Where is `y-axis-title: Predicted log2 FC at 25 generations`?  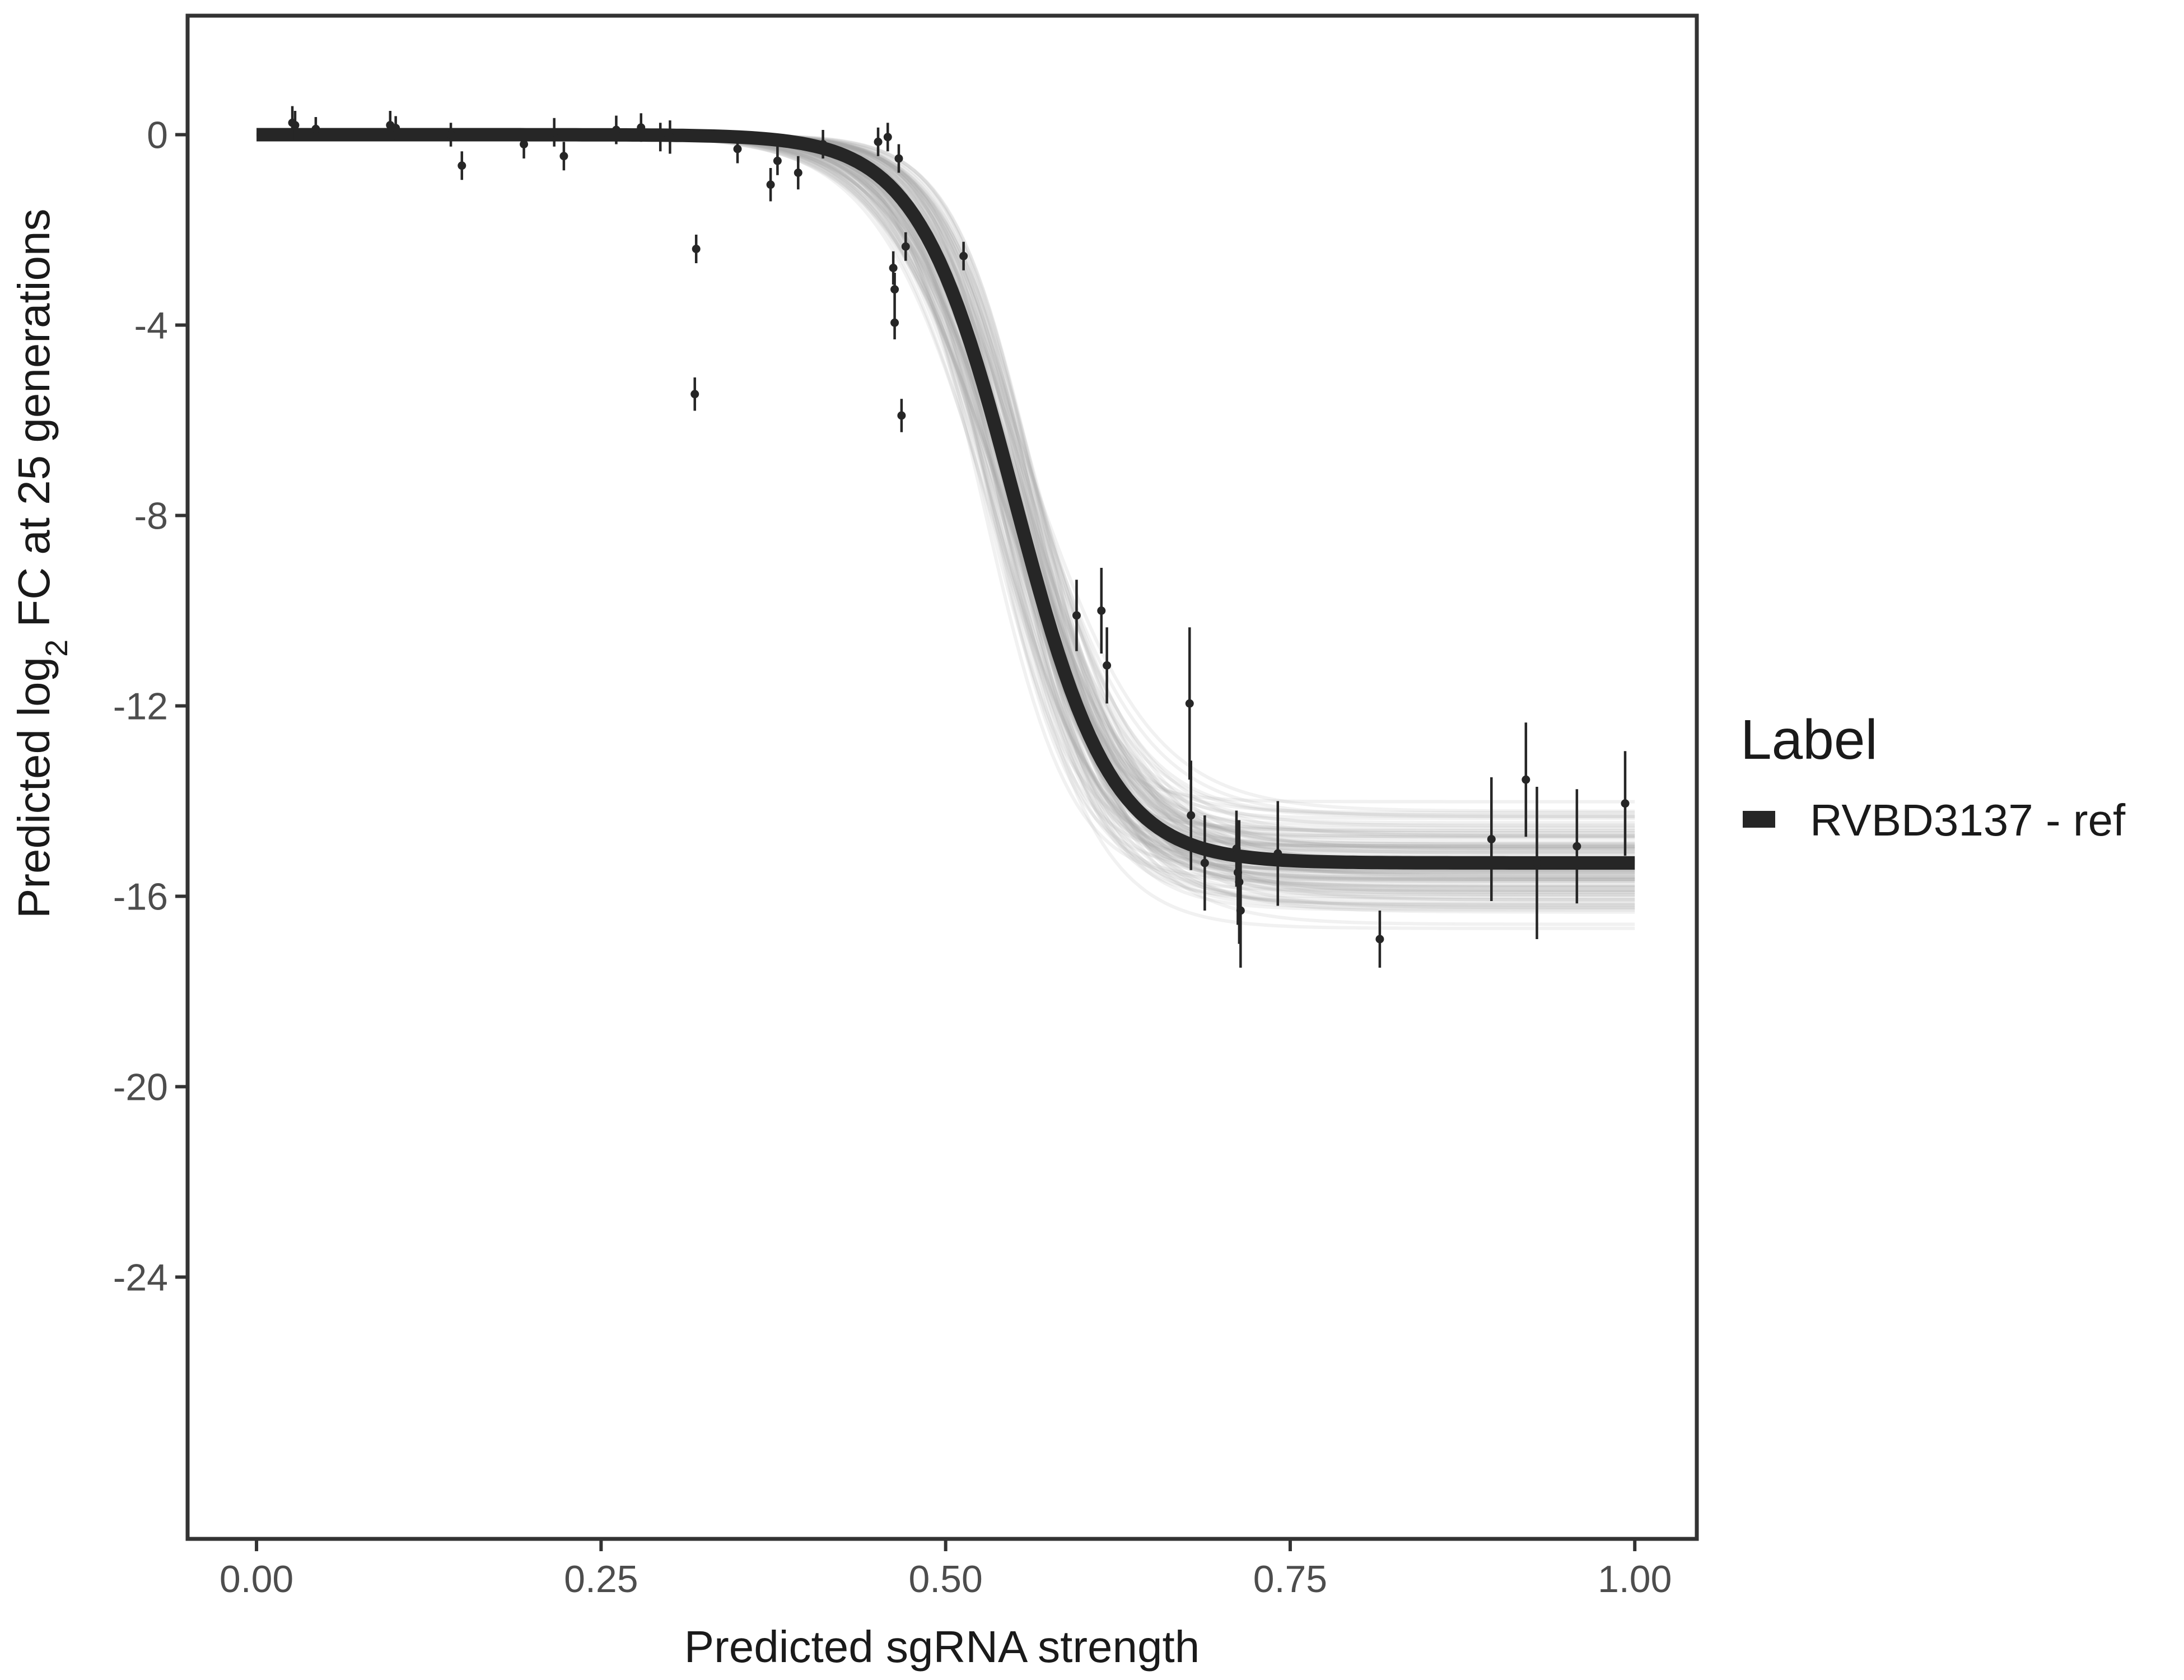
y-axis-title: Predicted log2 FC at 25 generations is located at coordinates (42, 563).